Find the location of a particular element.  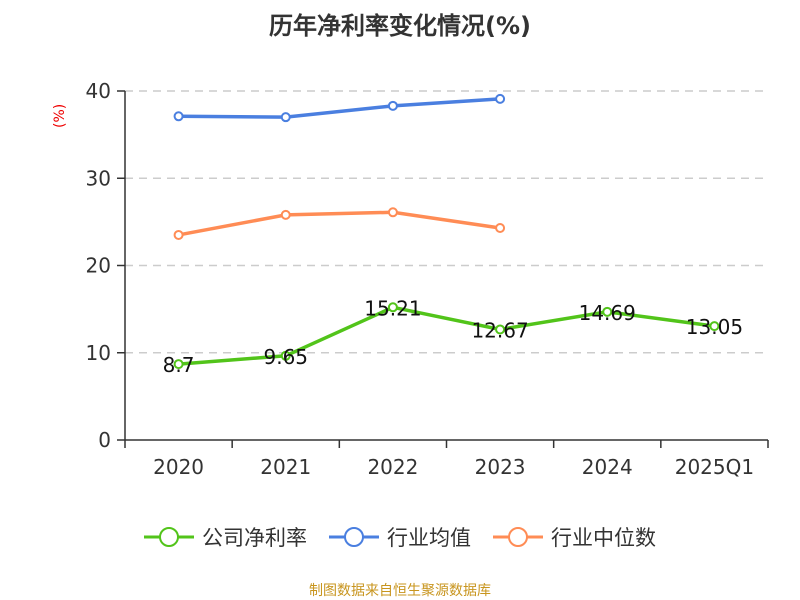

y-tick-label: 20 is located at coordinates (98, 266).